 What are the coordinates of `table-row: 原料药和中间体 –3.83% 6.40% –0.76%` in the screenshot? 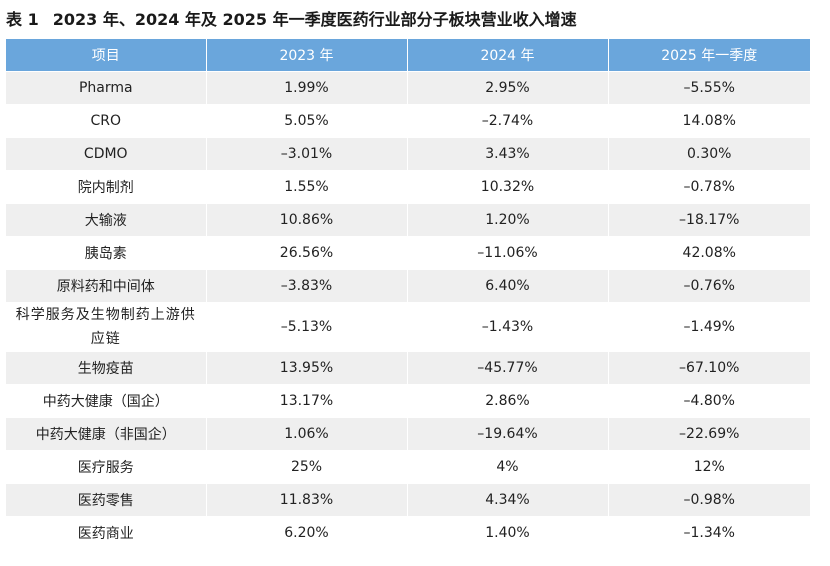 It's located at (408, 286).